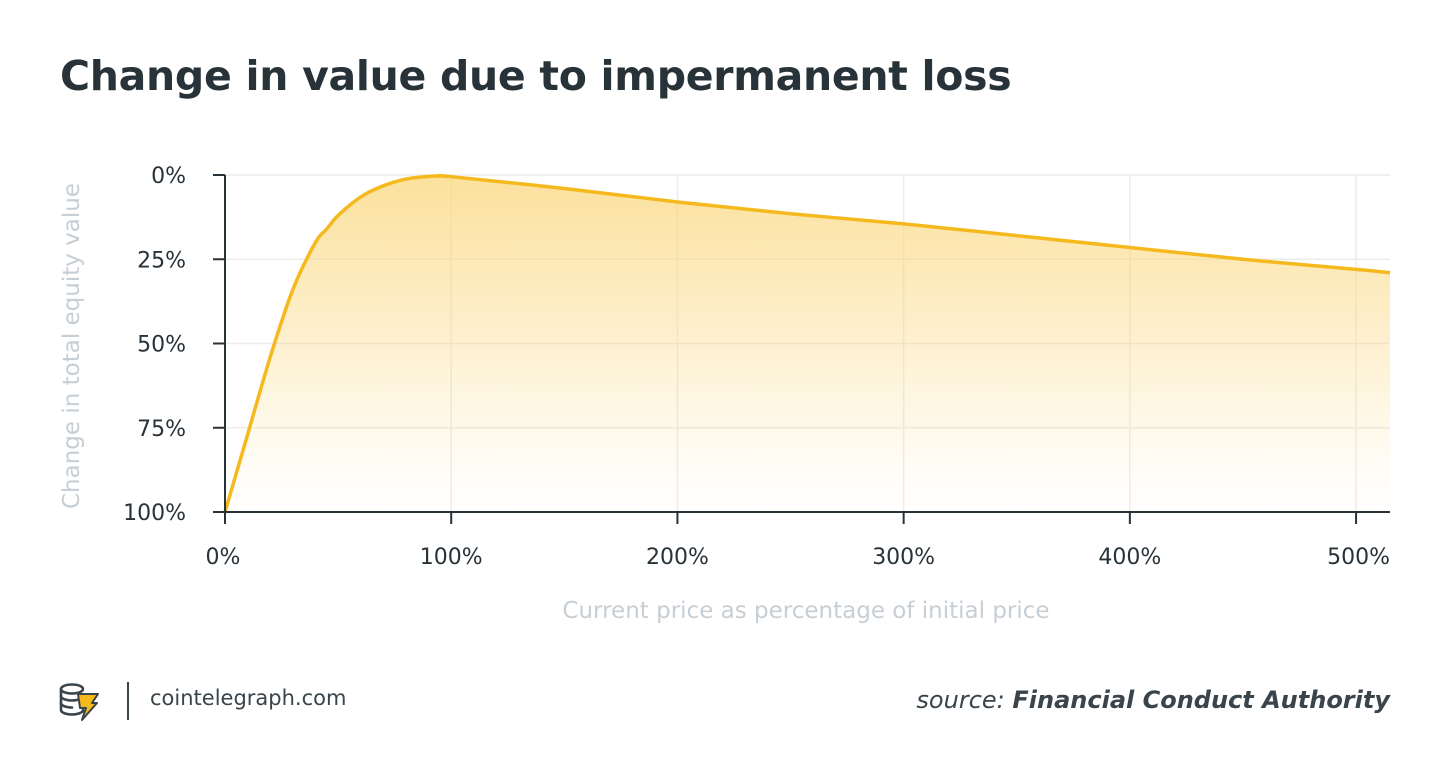 The width and height of the screenshot is (1450, 782). Describe the element at coordinates (1129, 557) in the screenshot. I see `x-tick-label: 400%` at that location.